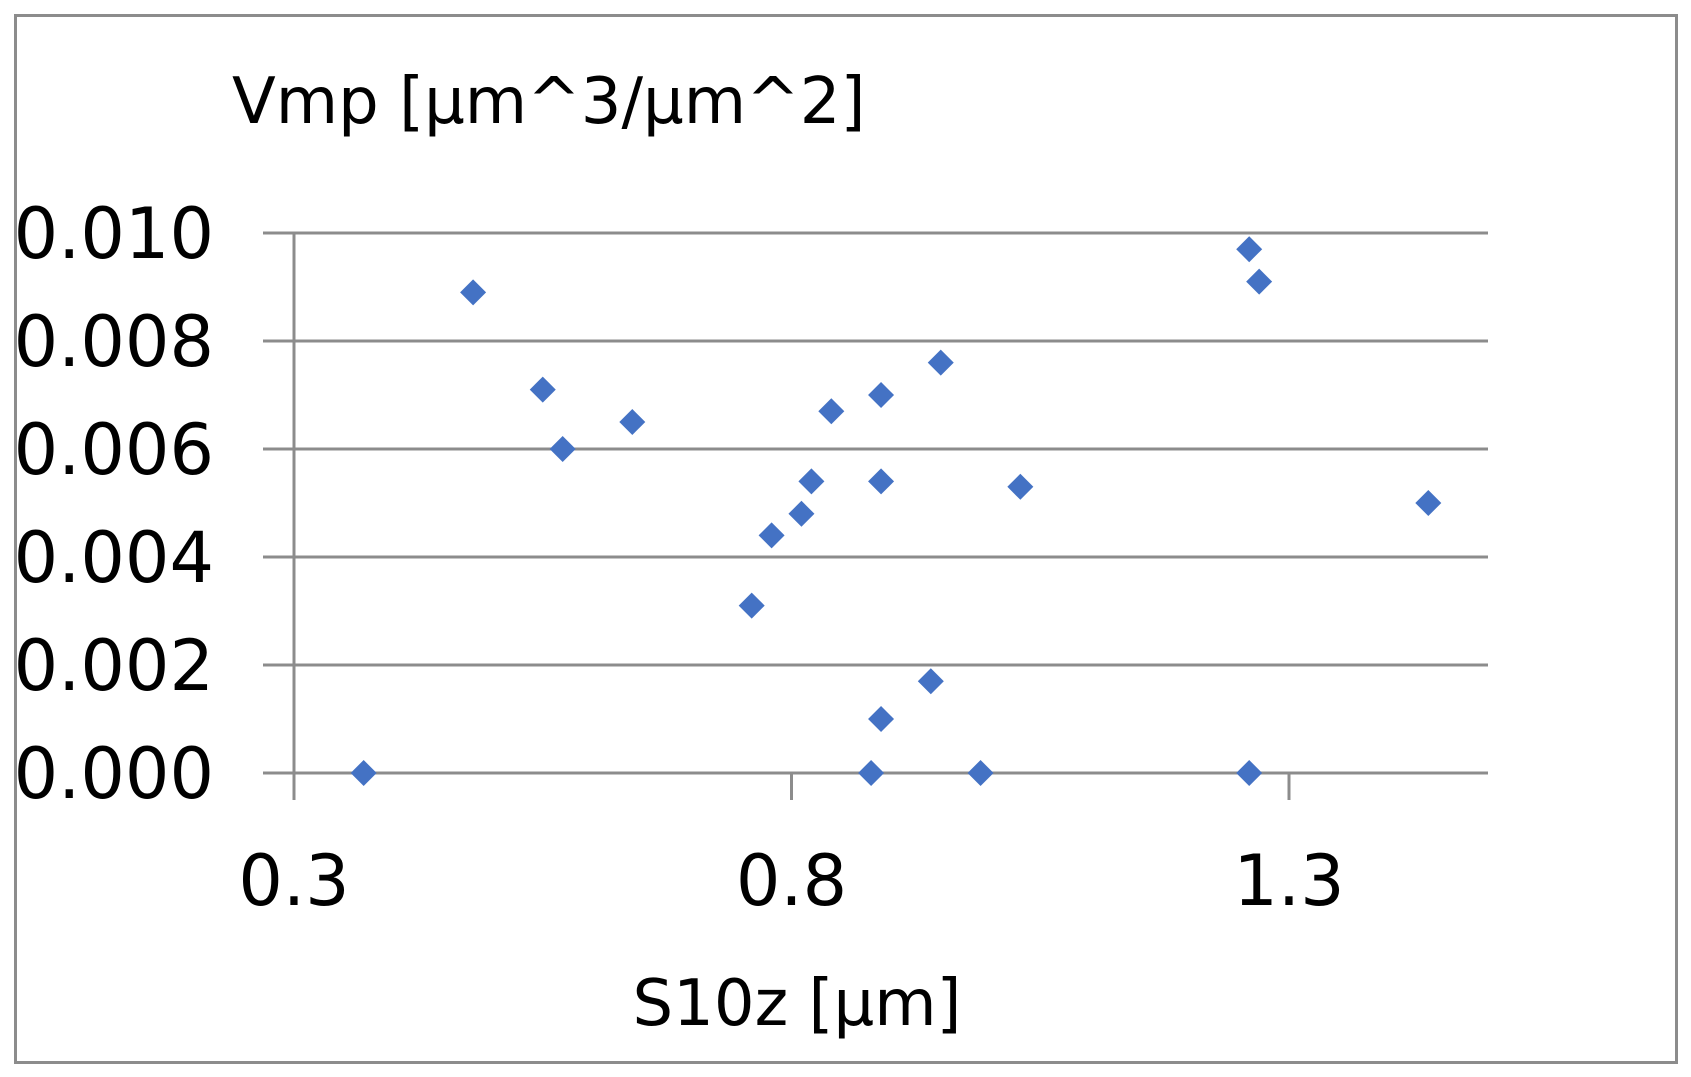  I want to click on y-tick-label: 0.008, so click(114, 342).